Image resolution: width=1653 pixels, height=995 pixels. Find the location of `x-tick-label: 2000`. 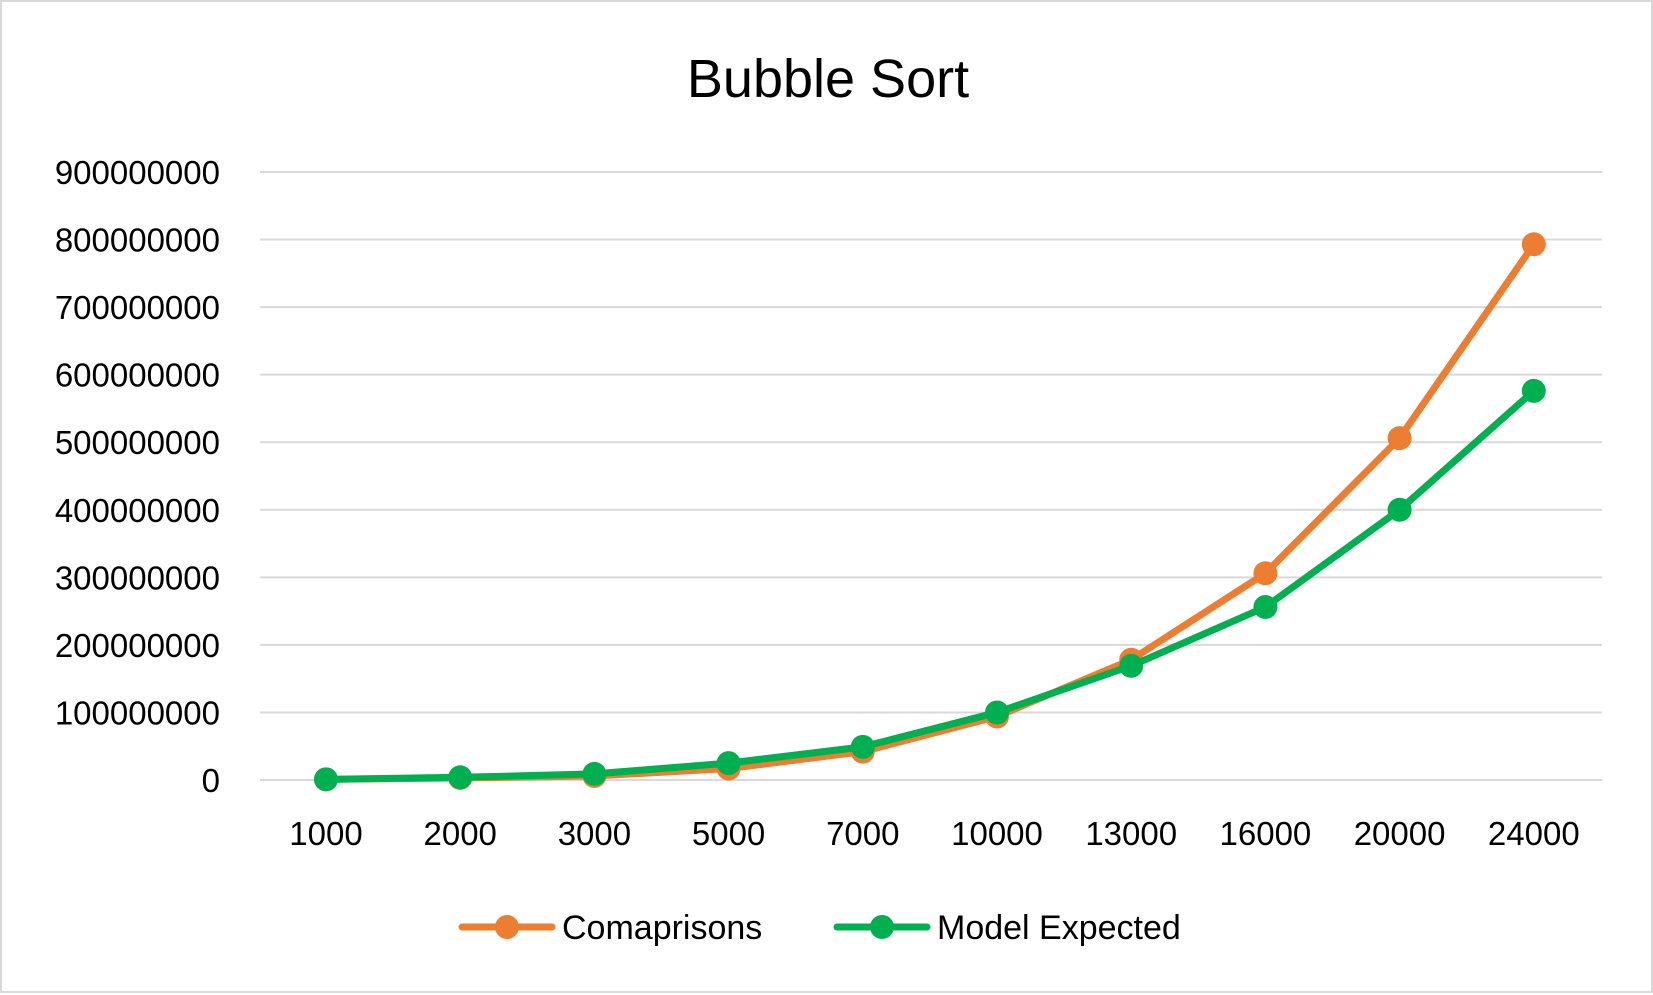

x-tick-label: 2000 is located at coordinates (459, 833).